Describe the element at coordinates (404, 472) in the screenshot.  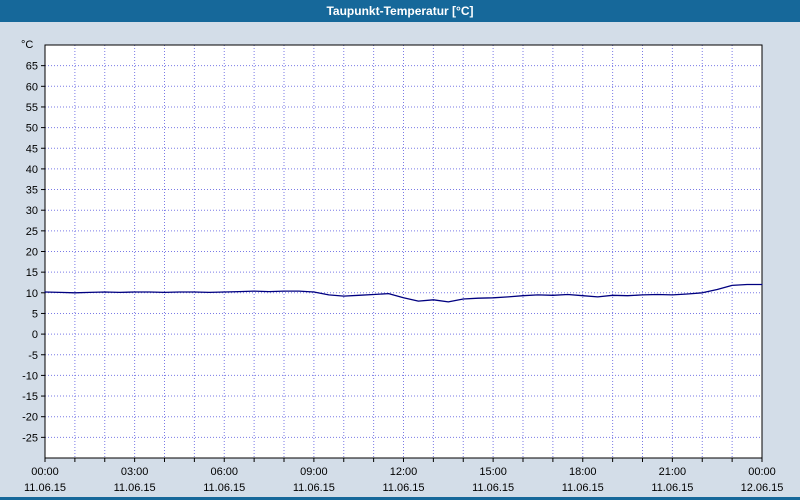
I see `x-tick-time-label: 12:00` at that location.